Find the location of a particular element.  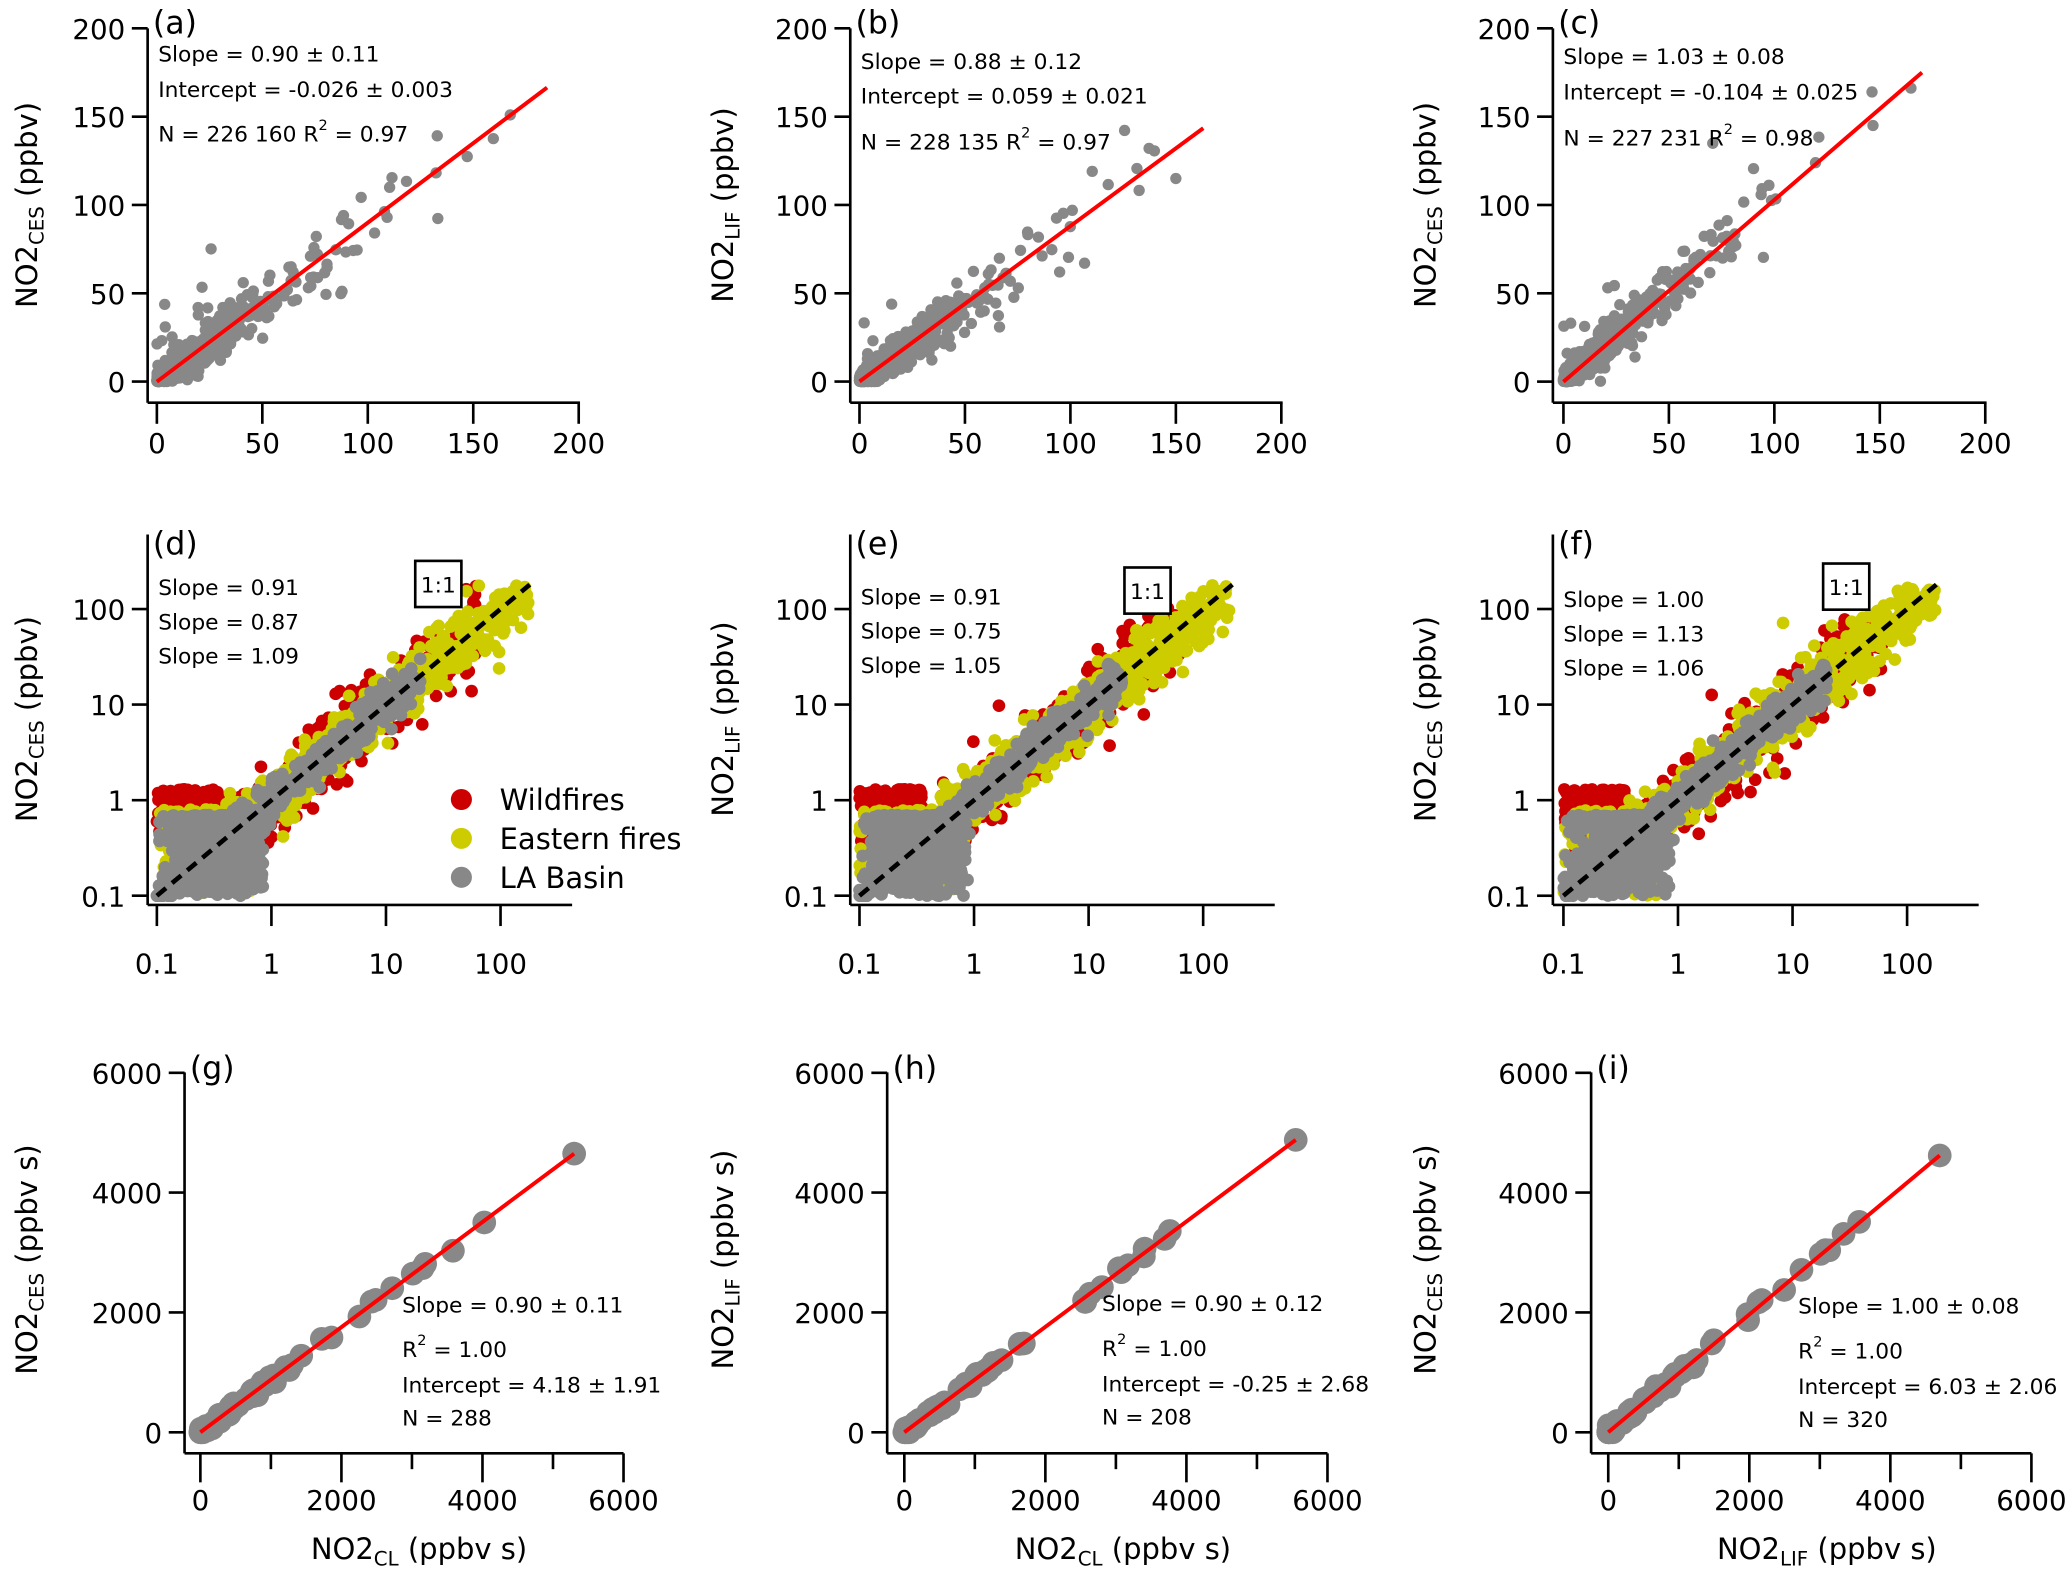

y-axis-label: NO2CES (ppbv) is located at coordinates (29, 205).